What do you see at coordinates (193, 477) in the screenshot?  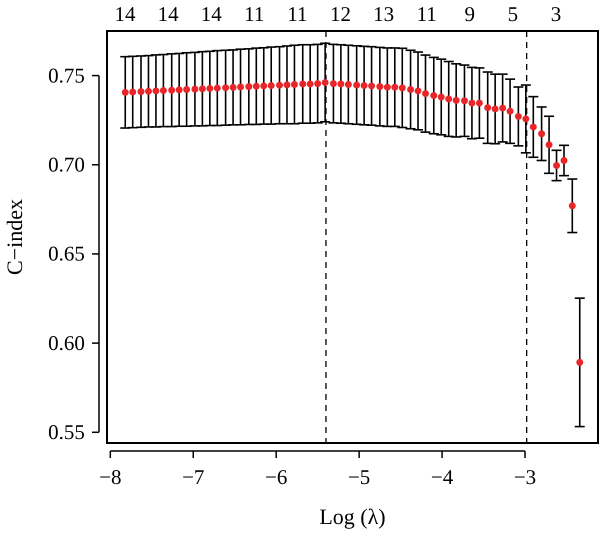 I see `x-tick-label: −7` at bounding box center [193, 477].